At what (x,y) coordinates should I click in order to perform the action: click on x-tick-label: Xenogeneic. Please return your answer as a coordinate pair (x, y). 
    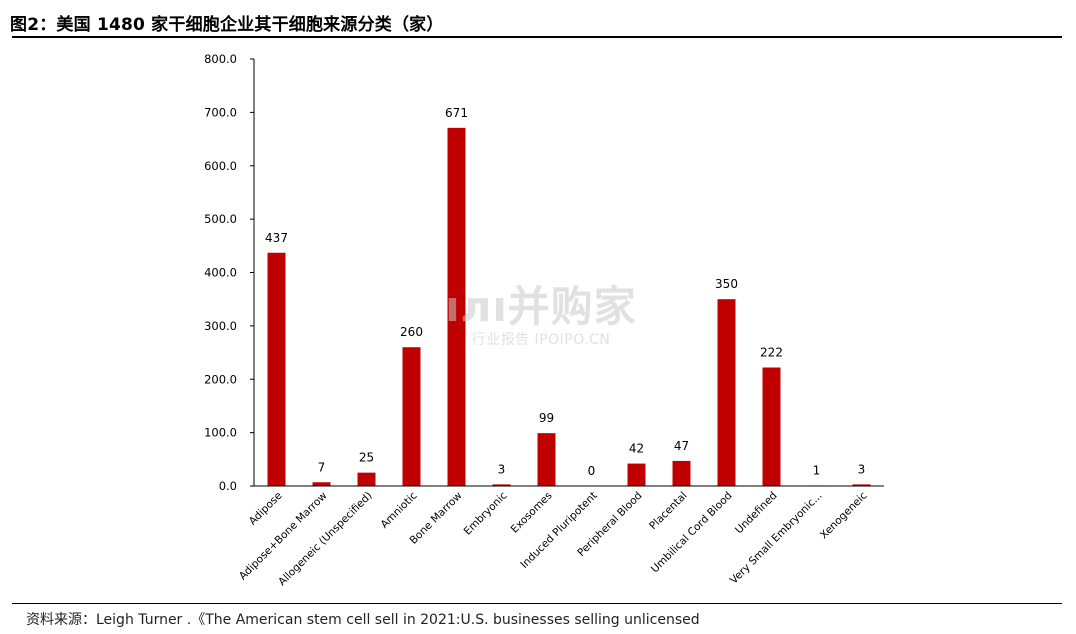
    Looking at the image, I should click on (844, 515).